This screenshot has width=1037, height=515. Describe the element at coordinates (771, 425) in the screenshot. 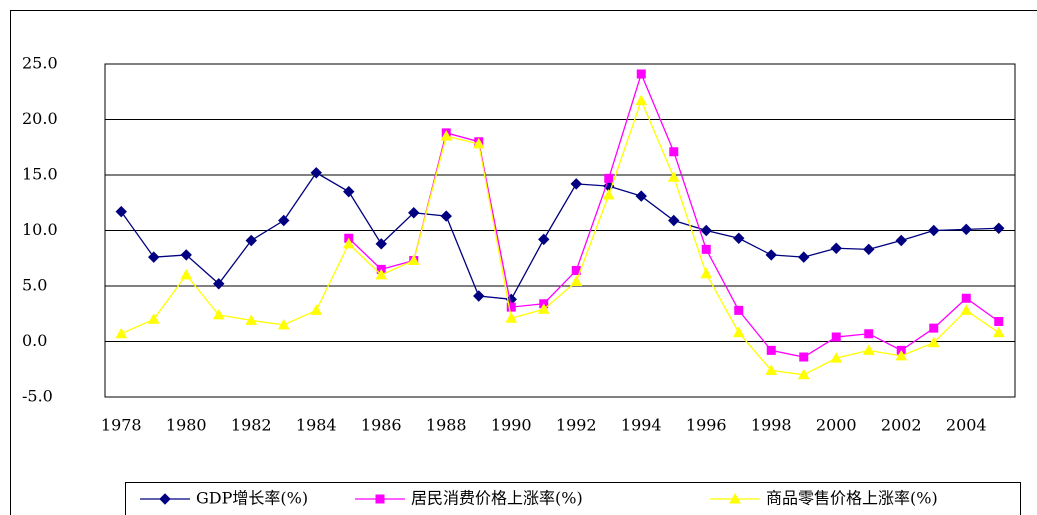

I see `x-tick-label: 1998` at that location.